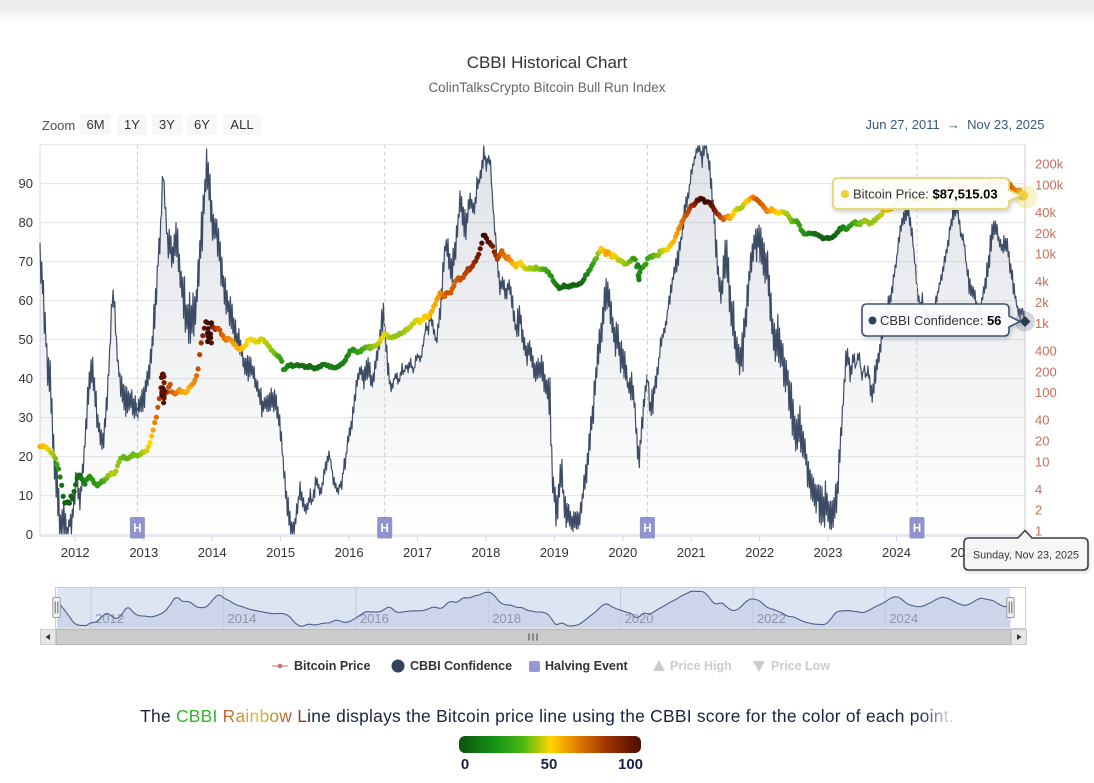  I want to click on svg-text: 2015, so click(280, 552).